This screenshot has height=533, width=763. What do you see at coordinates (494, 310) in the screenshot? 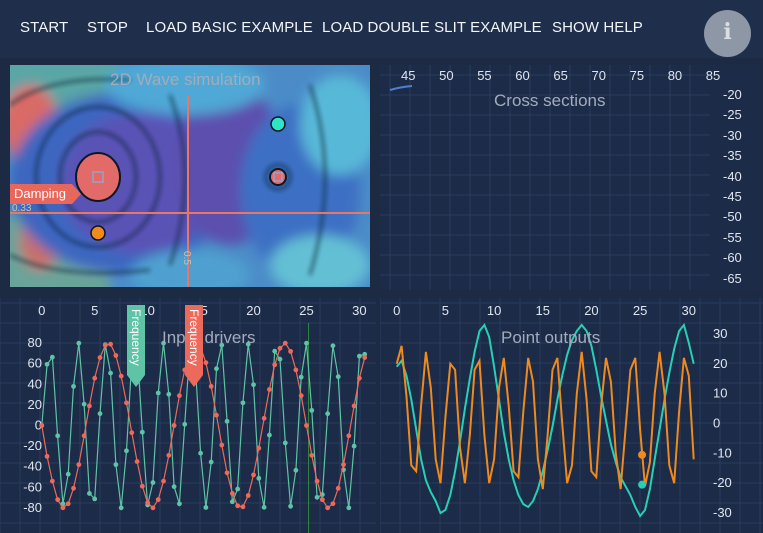
I see `x-tick-label: 10` at bounding box center [494, 310].